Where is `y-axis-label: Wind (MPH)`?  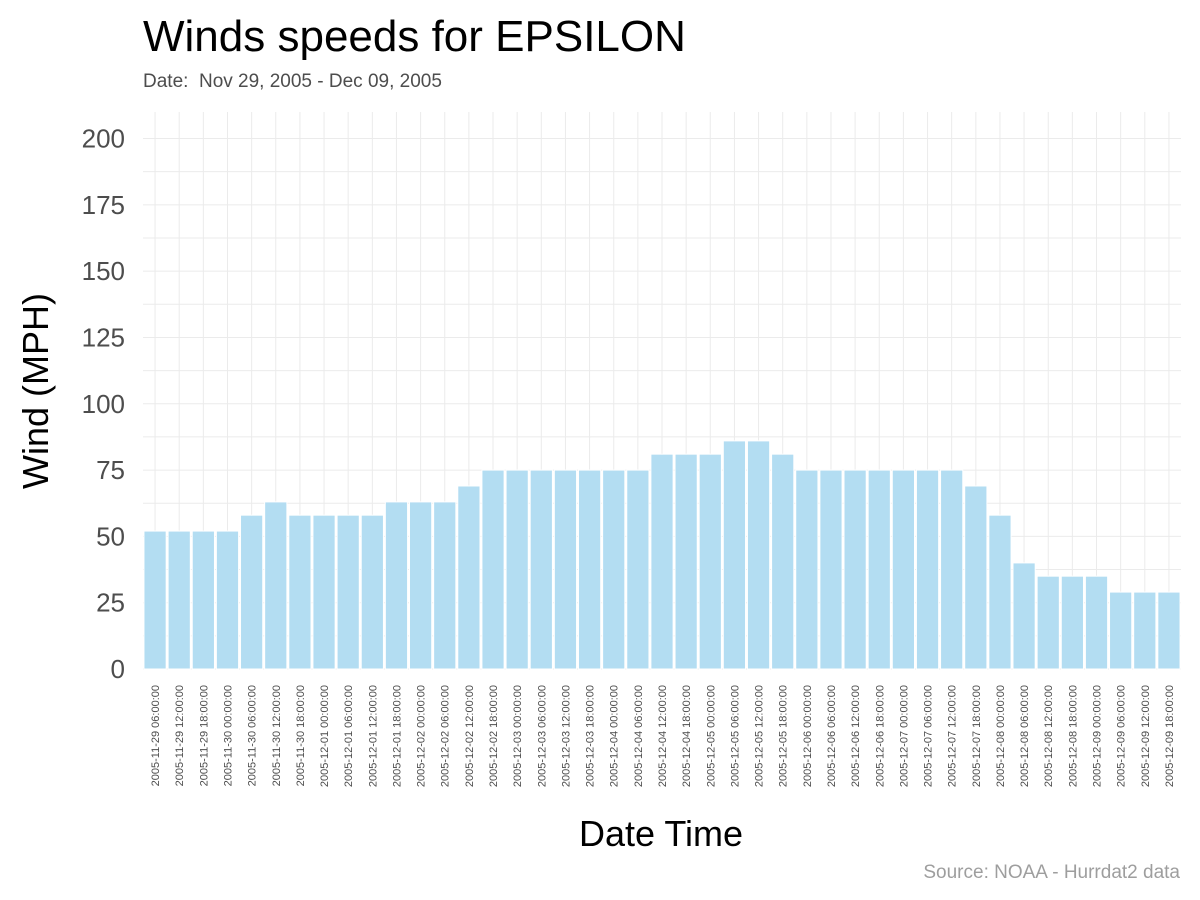 y-axis-label: Wind (MPH) is located at coordinates (35, 391).